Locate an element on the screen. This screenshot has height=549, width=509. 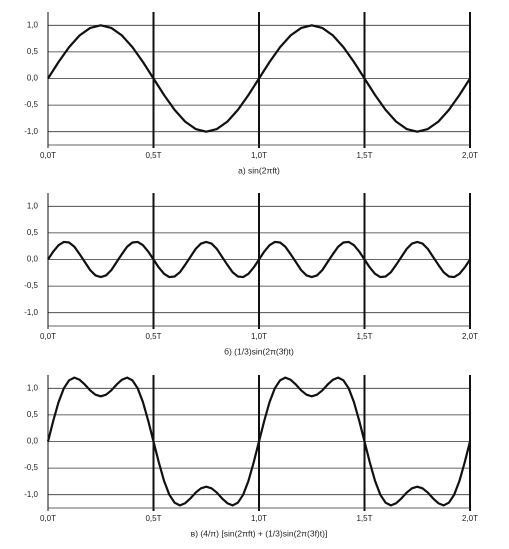
caption: б) (1/3)sin(2π(3f)t) is located at coordinates (259, 351).